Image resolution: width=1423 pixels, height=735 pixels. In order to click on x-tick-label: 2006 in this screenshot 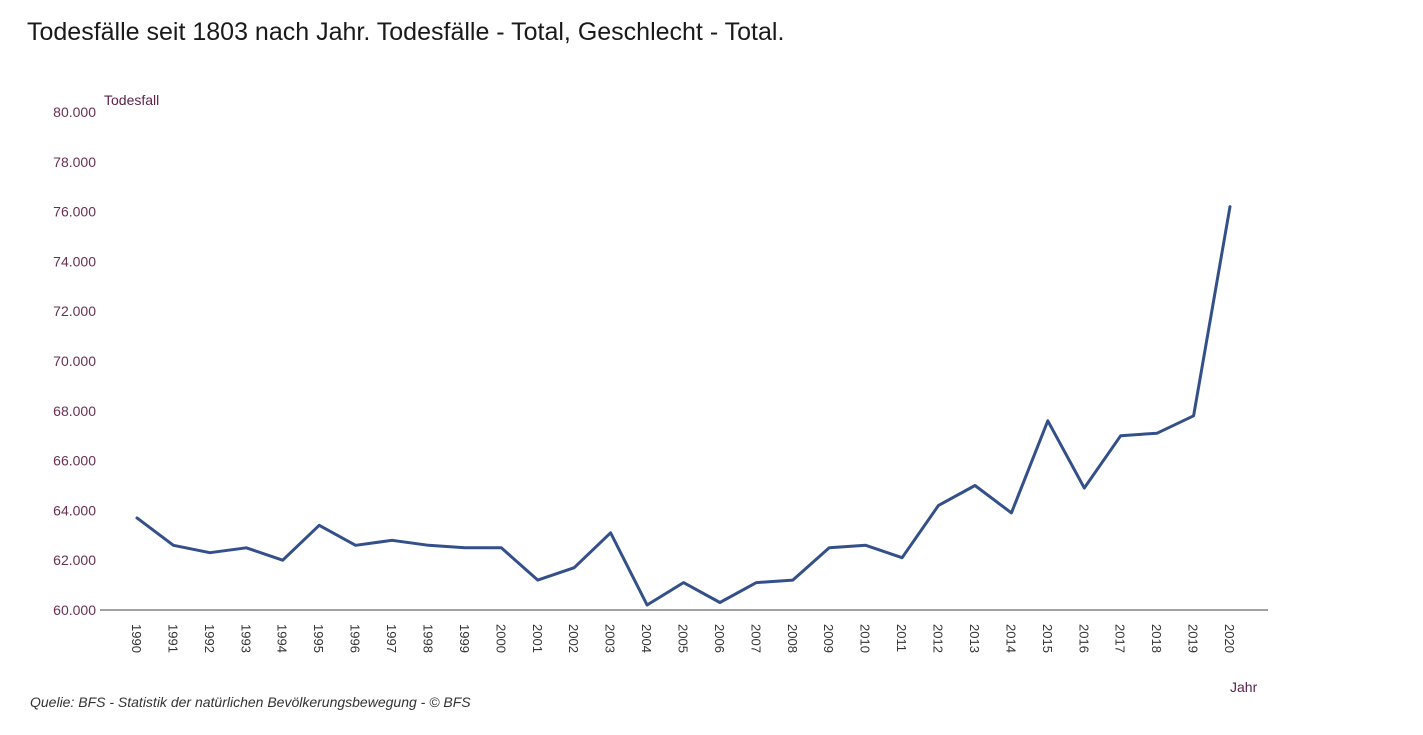, I will do `click(719, 638)`.